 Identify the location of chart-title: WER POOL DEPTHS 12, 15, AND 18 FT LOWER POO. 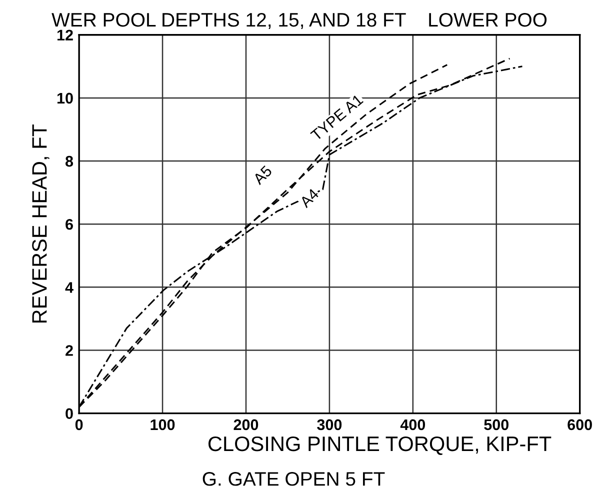
(299, 21).